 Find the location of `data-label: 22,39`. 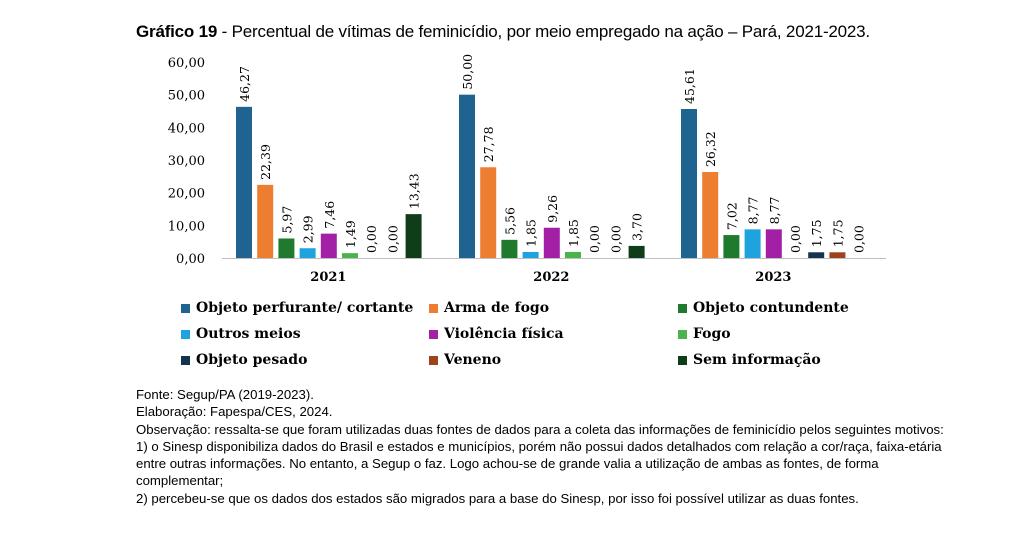

data-label: 22,39 is located at coordinates (265, 162).